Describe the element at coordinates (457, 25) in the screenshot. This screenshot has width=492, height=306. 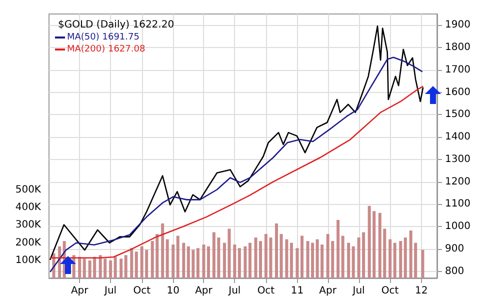
I see `y-tick-label: 1900` at that location.